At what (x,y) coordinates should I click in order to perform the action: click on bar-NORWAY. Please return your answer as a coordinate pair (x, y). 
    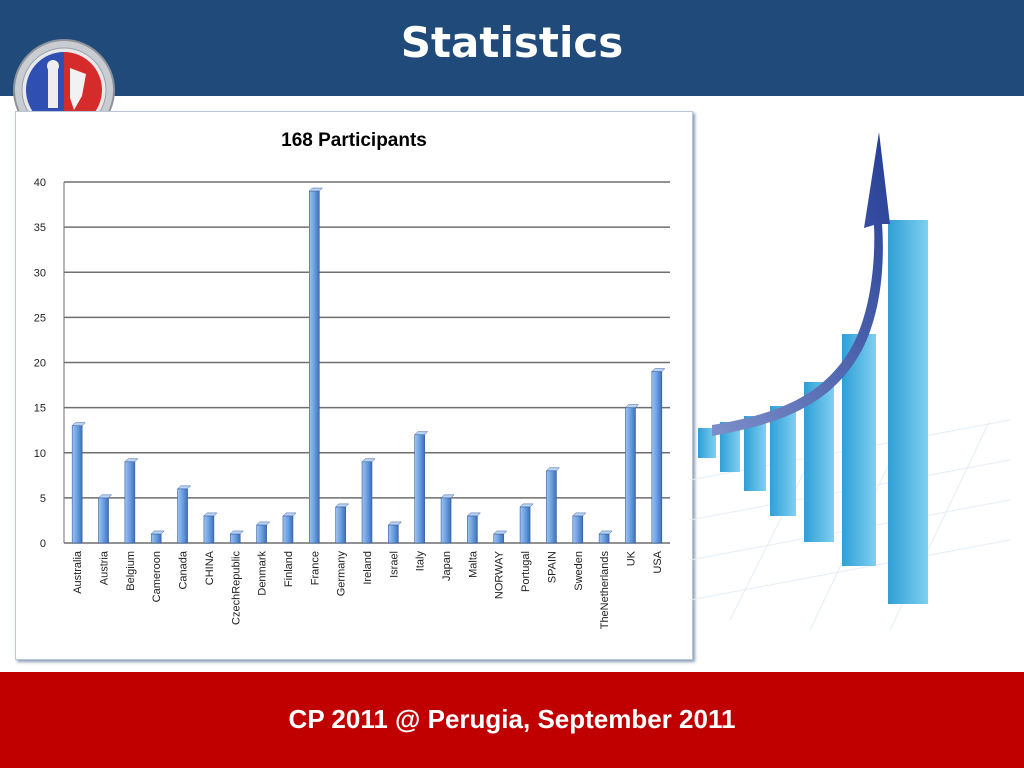
    Looking at the image, I should click on (499, 538).